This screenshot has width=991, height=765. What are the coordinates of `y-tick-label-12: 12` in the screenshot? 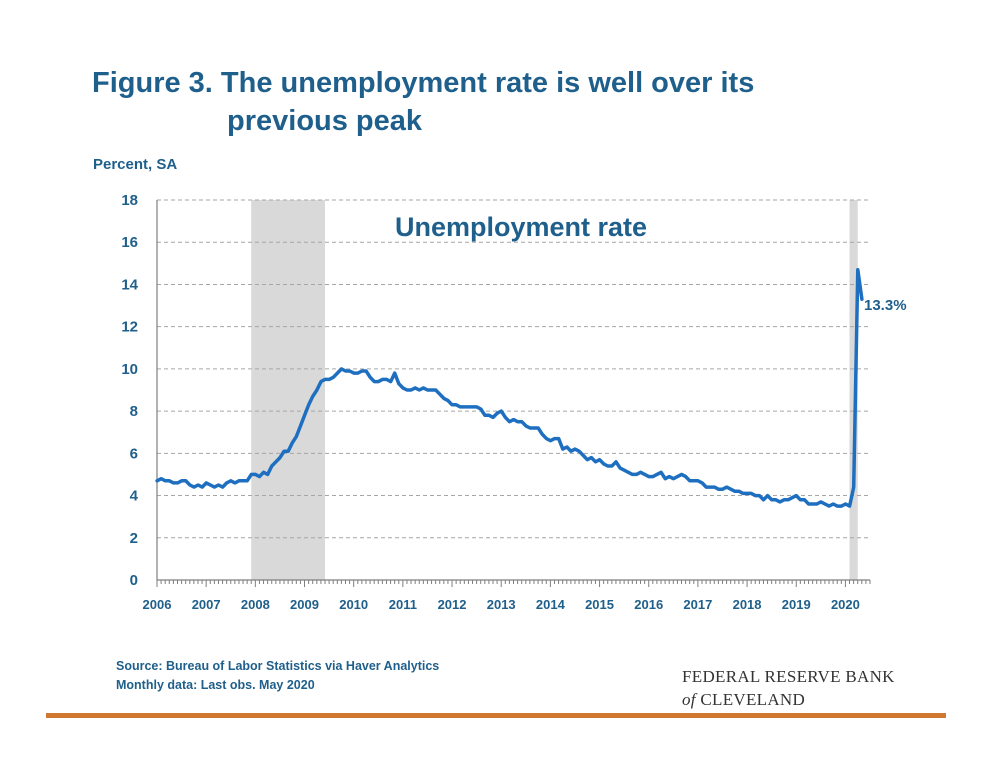 It's located at (129, 327).